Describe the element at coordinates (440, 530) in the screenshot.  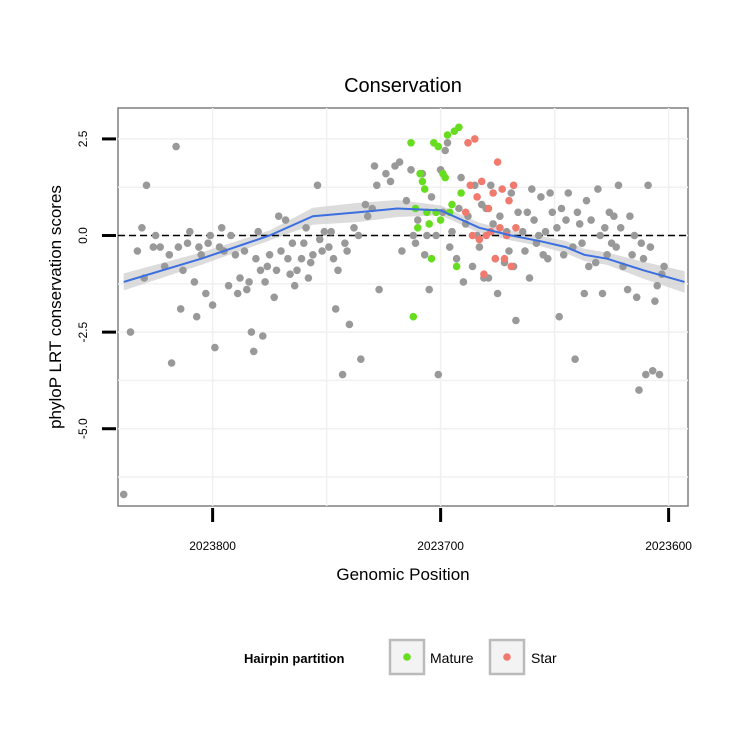
I see `x-axis: 2023800 2023700 2023600` at that location.